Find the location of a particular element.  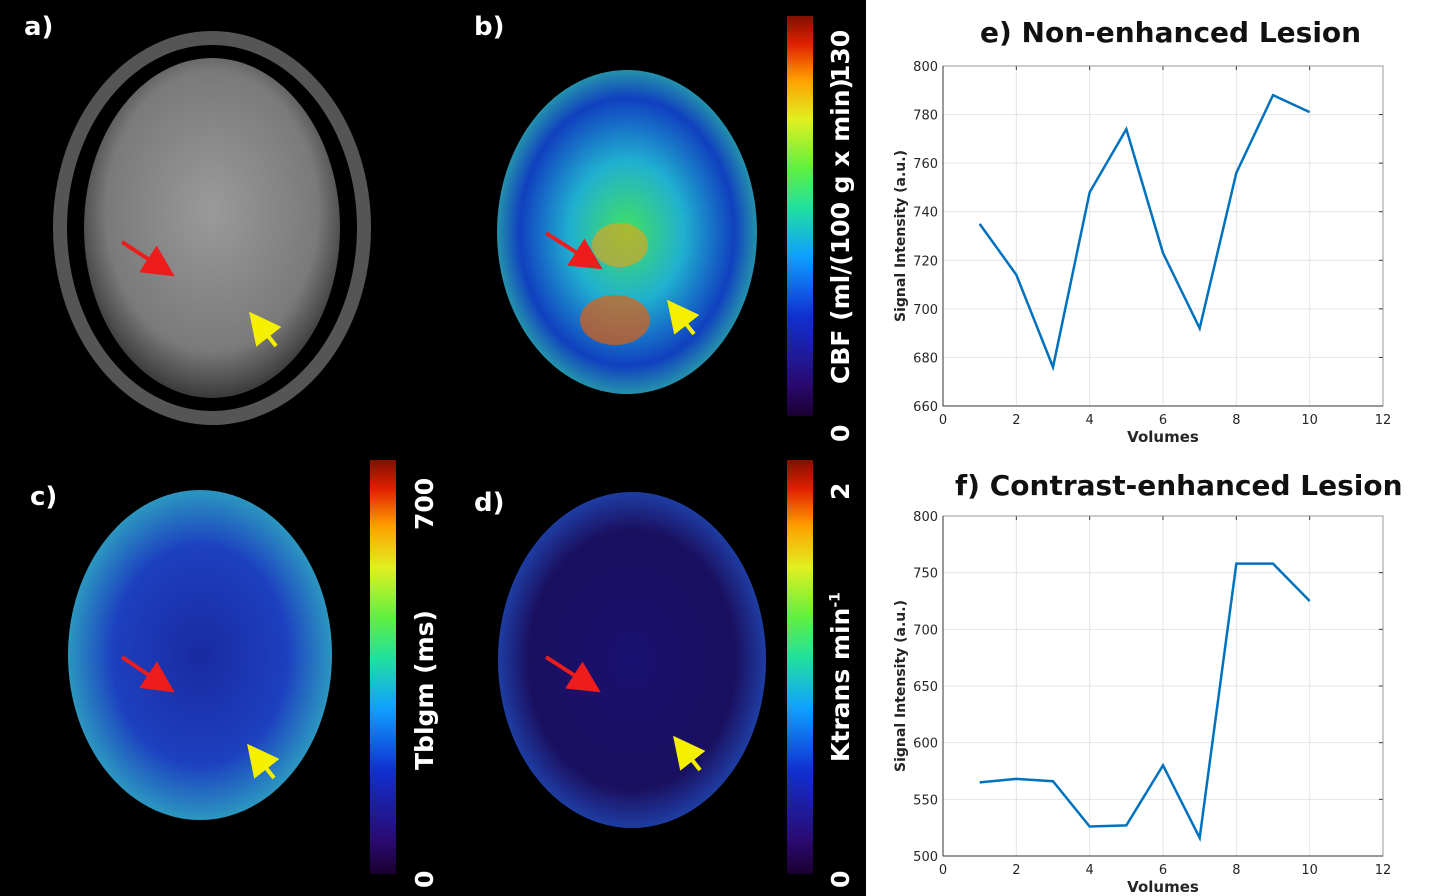

brain-tblgm-map is located at coordinates (200, 655).